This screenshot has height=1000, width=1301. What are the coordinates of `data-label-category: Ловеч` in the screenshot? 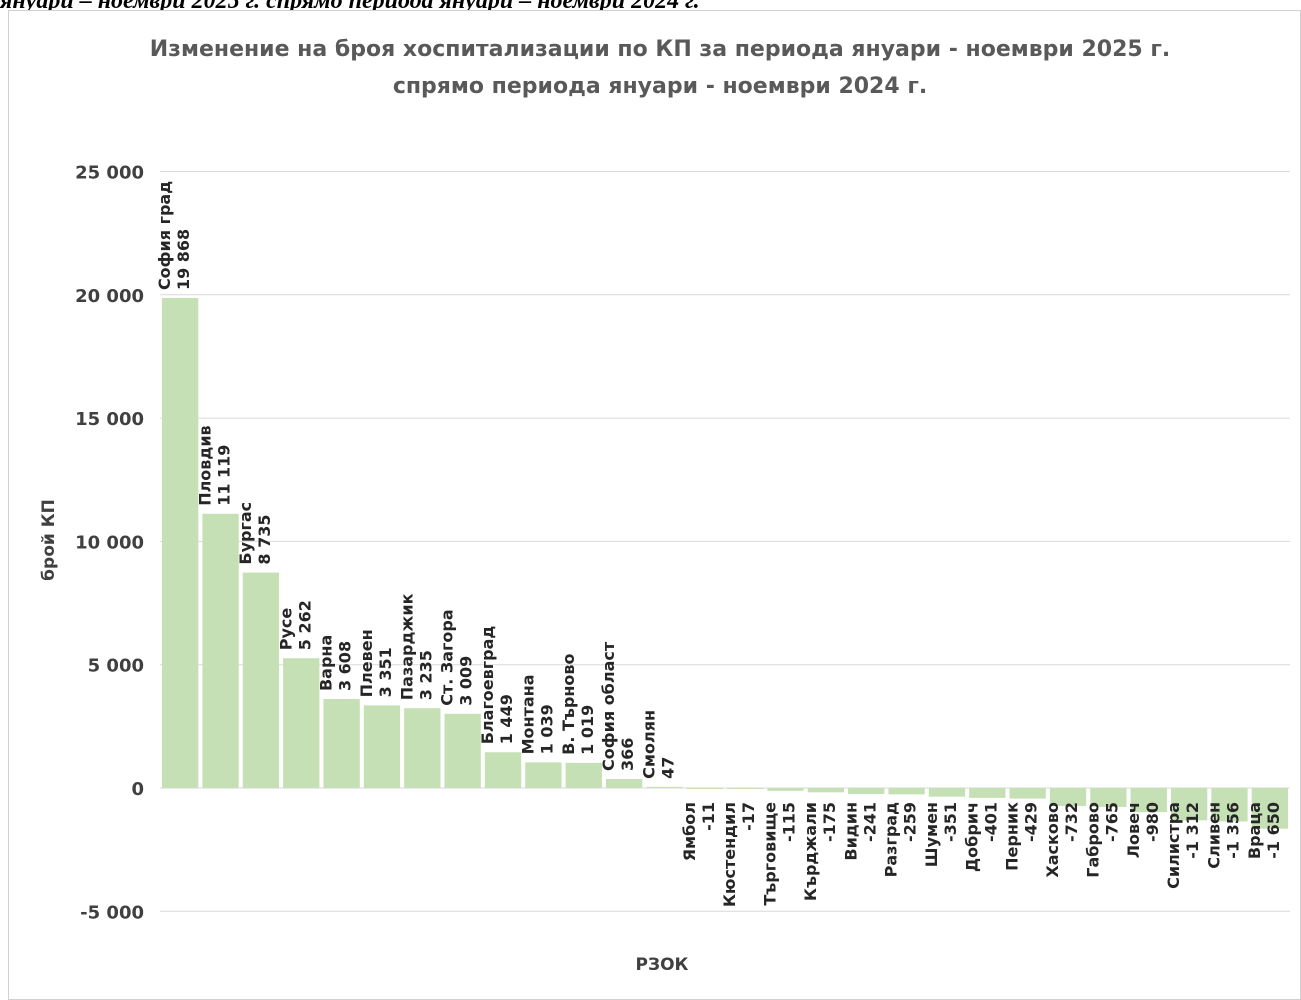 It's located at (1133, 830).